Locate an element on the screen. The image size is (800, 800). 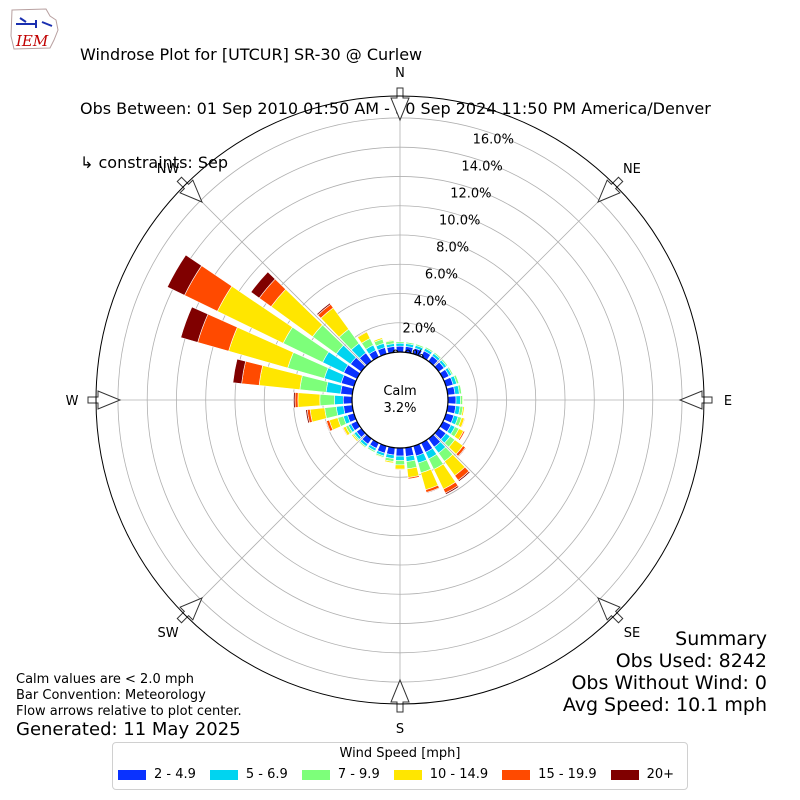
legend-item: 15 - 19.9 is located at coordinates (549, 774).